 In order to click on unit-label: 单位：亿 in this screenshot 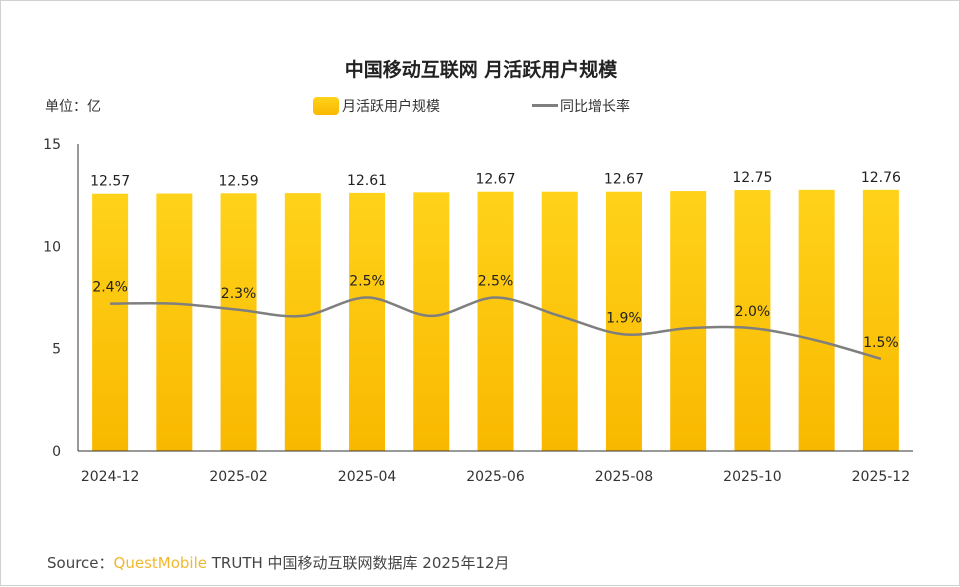, I will do `click(73, 107)`.